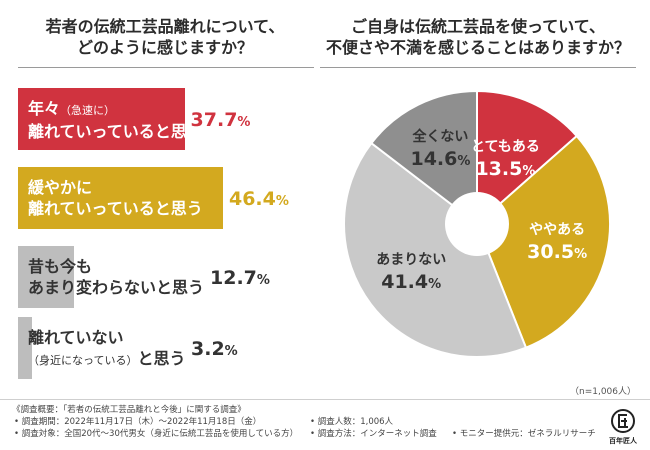 The image size is (650, 450). What do you see at coordinates (477, 47) in the screenshot?
I see `pie-chart-title-line2: 不便さや不満を感じることはありますか？` at bounding box center [477, 47].